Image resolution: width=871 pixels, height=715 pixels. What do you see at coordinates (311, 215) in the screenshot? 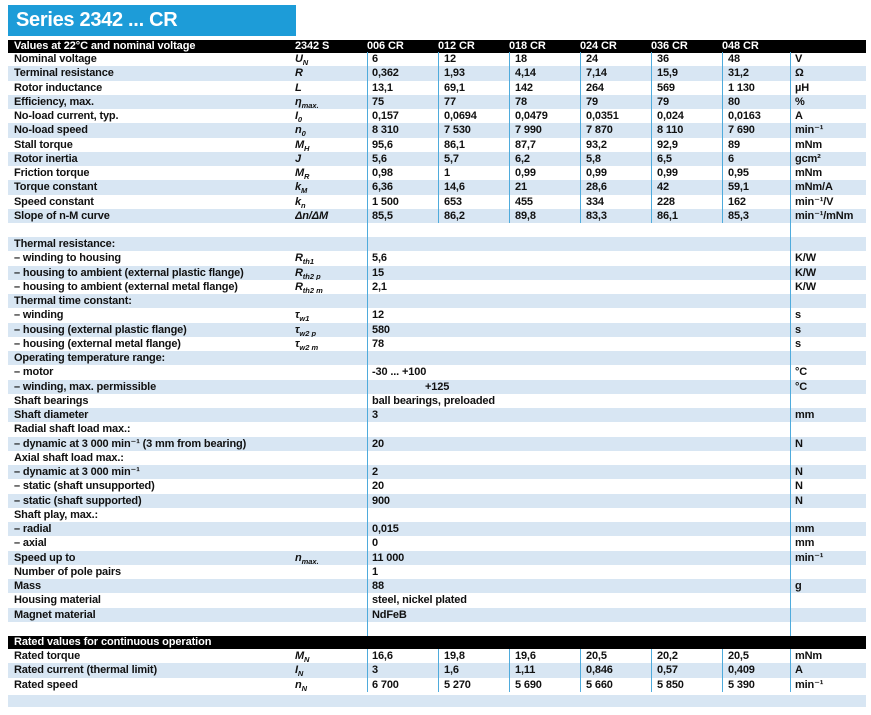
I see `symbol-base: Δn/ΔM` at bounding box center [311, 215].